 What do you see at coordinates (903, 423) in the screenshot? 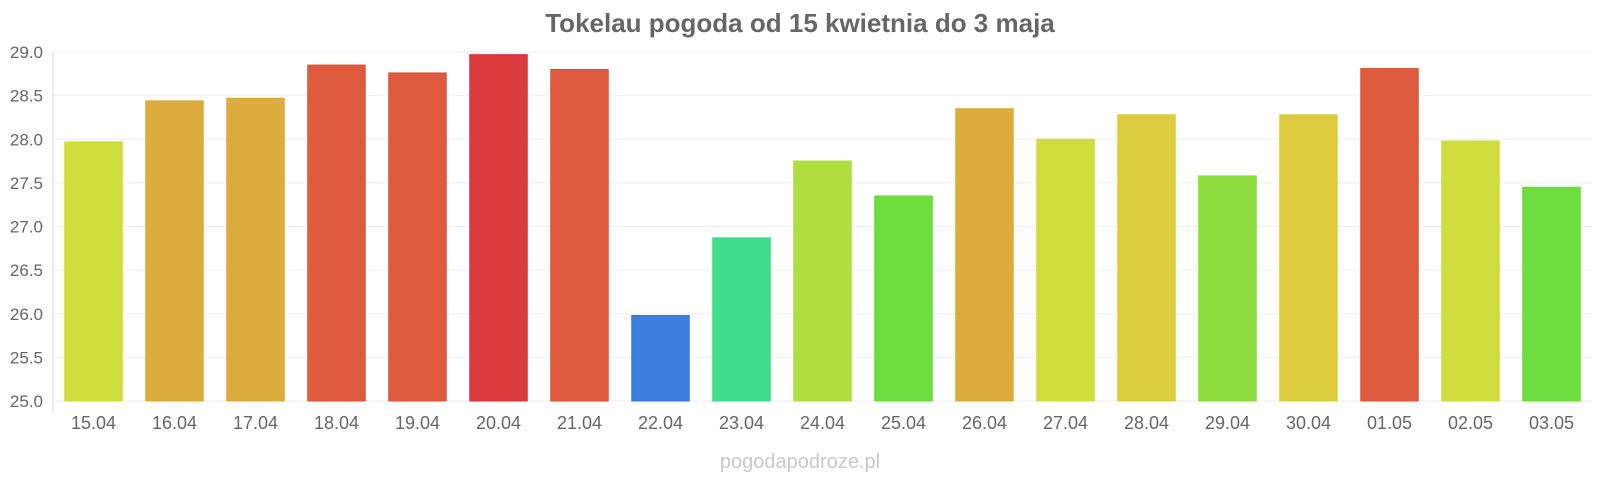
I see `x-tick-label: 25.04` at bounding box center [903, 423].